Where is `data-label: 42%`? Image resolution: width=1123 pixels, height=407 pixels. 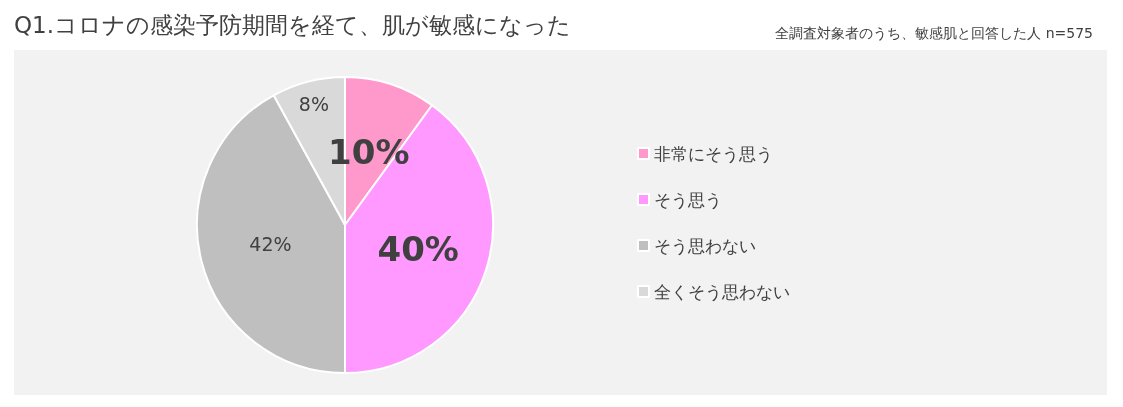
data-label: 42% is located at coordinates (270, 244).